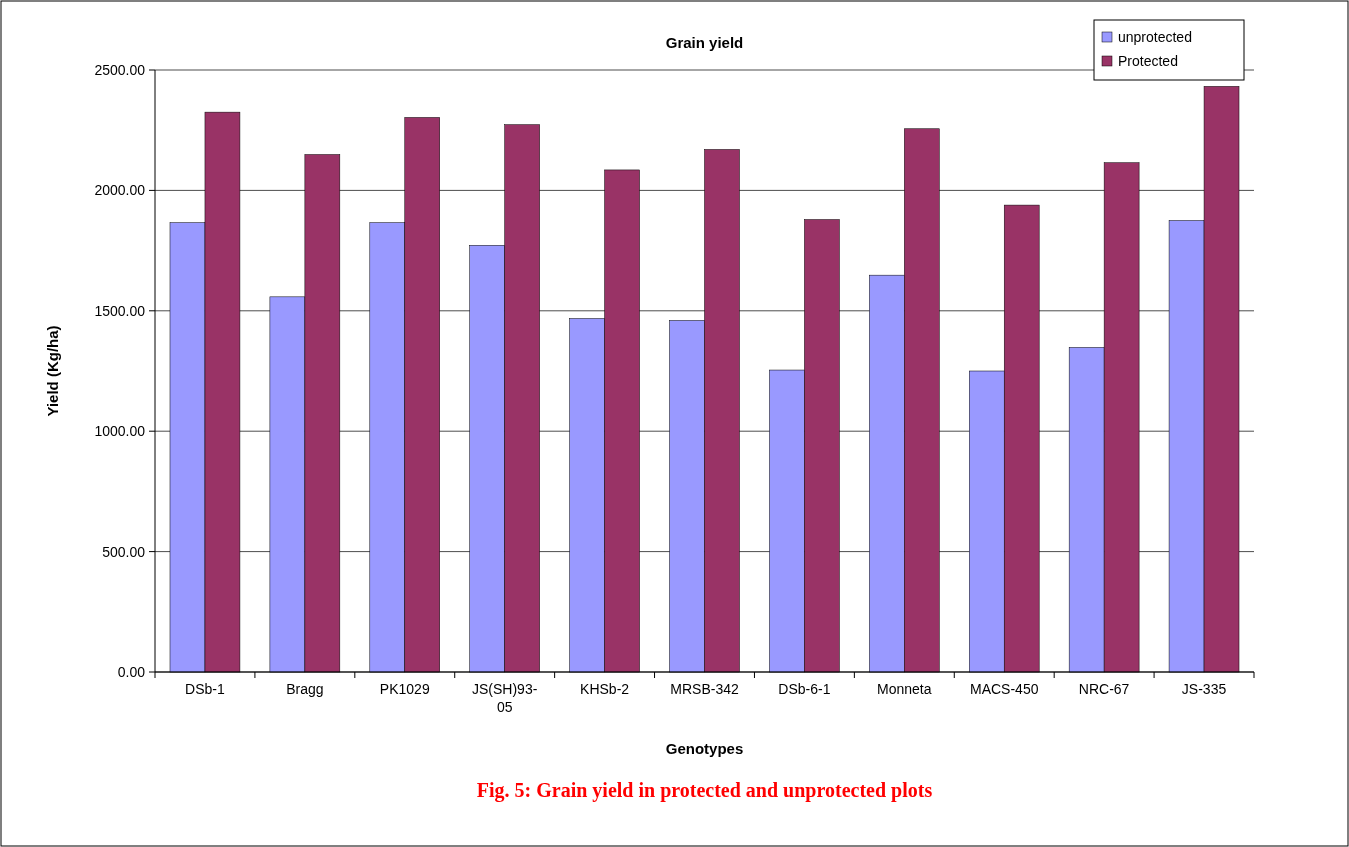  Describe the element at coordinates (52, 371) in the screenshot. I see `y-axis-title: Yield (Kg/ha)` at that location.